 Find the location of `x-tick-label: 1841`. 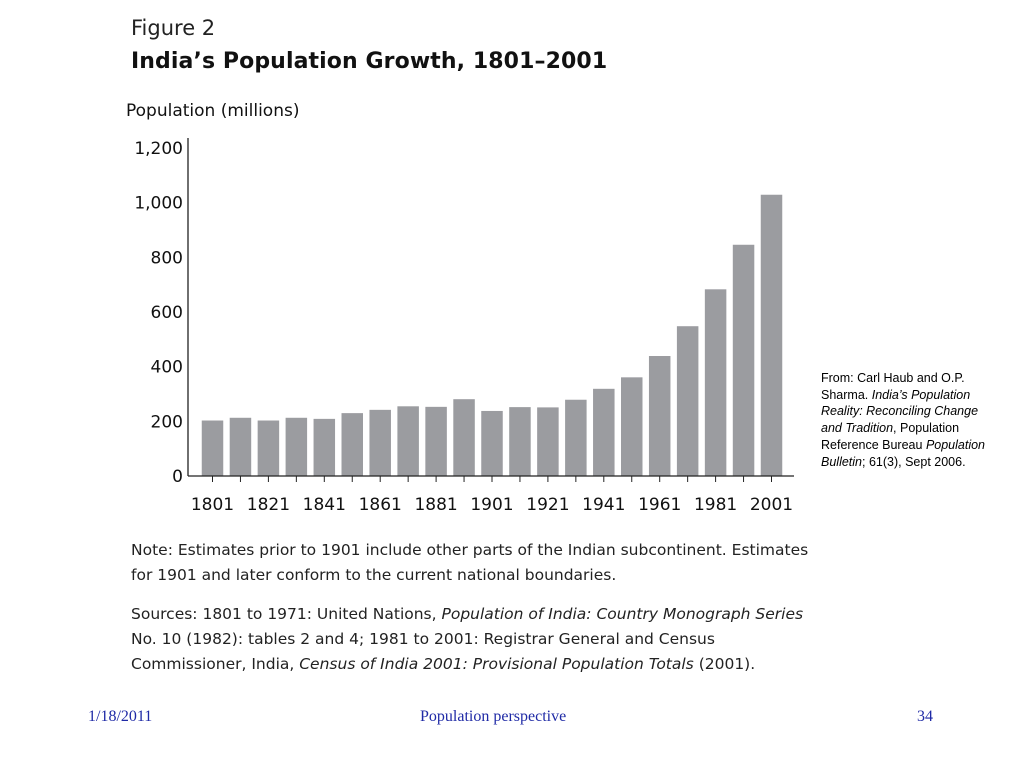

x-tick-label: 1841 is located at coordinates (324, 505).